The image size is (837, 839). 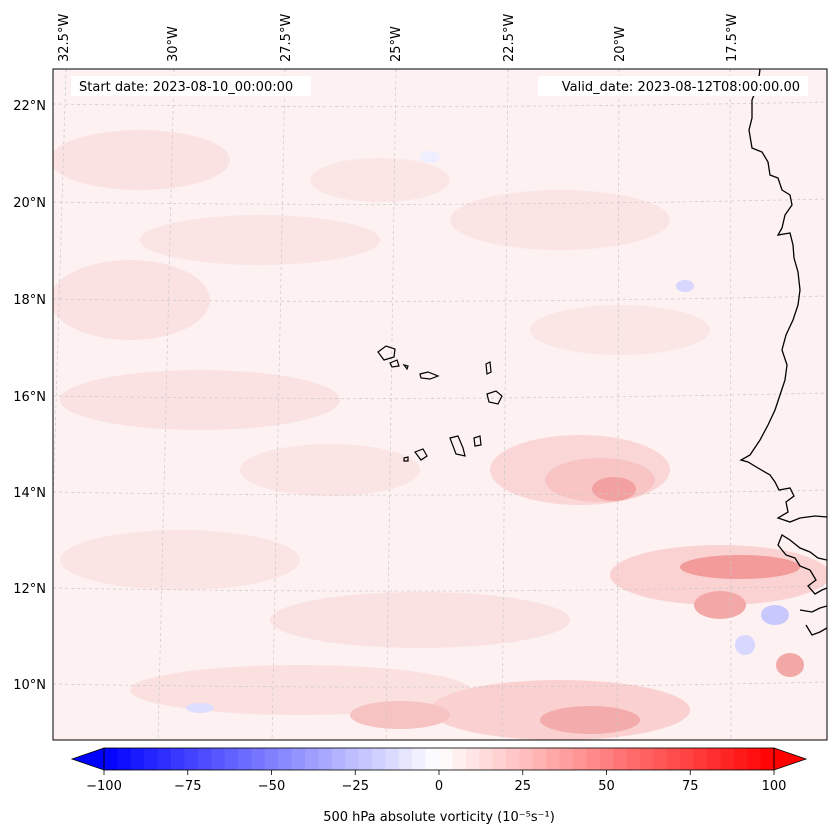 I want to click on lon-label: 30°W, so click(x=173, y=44).